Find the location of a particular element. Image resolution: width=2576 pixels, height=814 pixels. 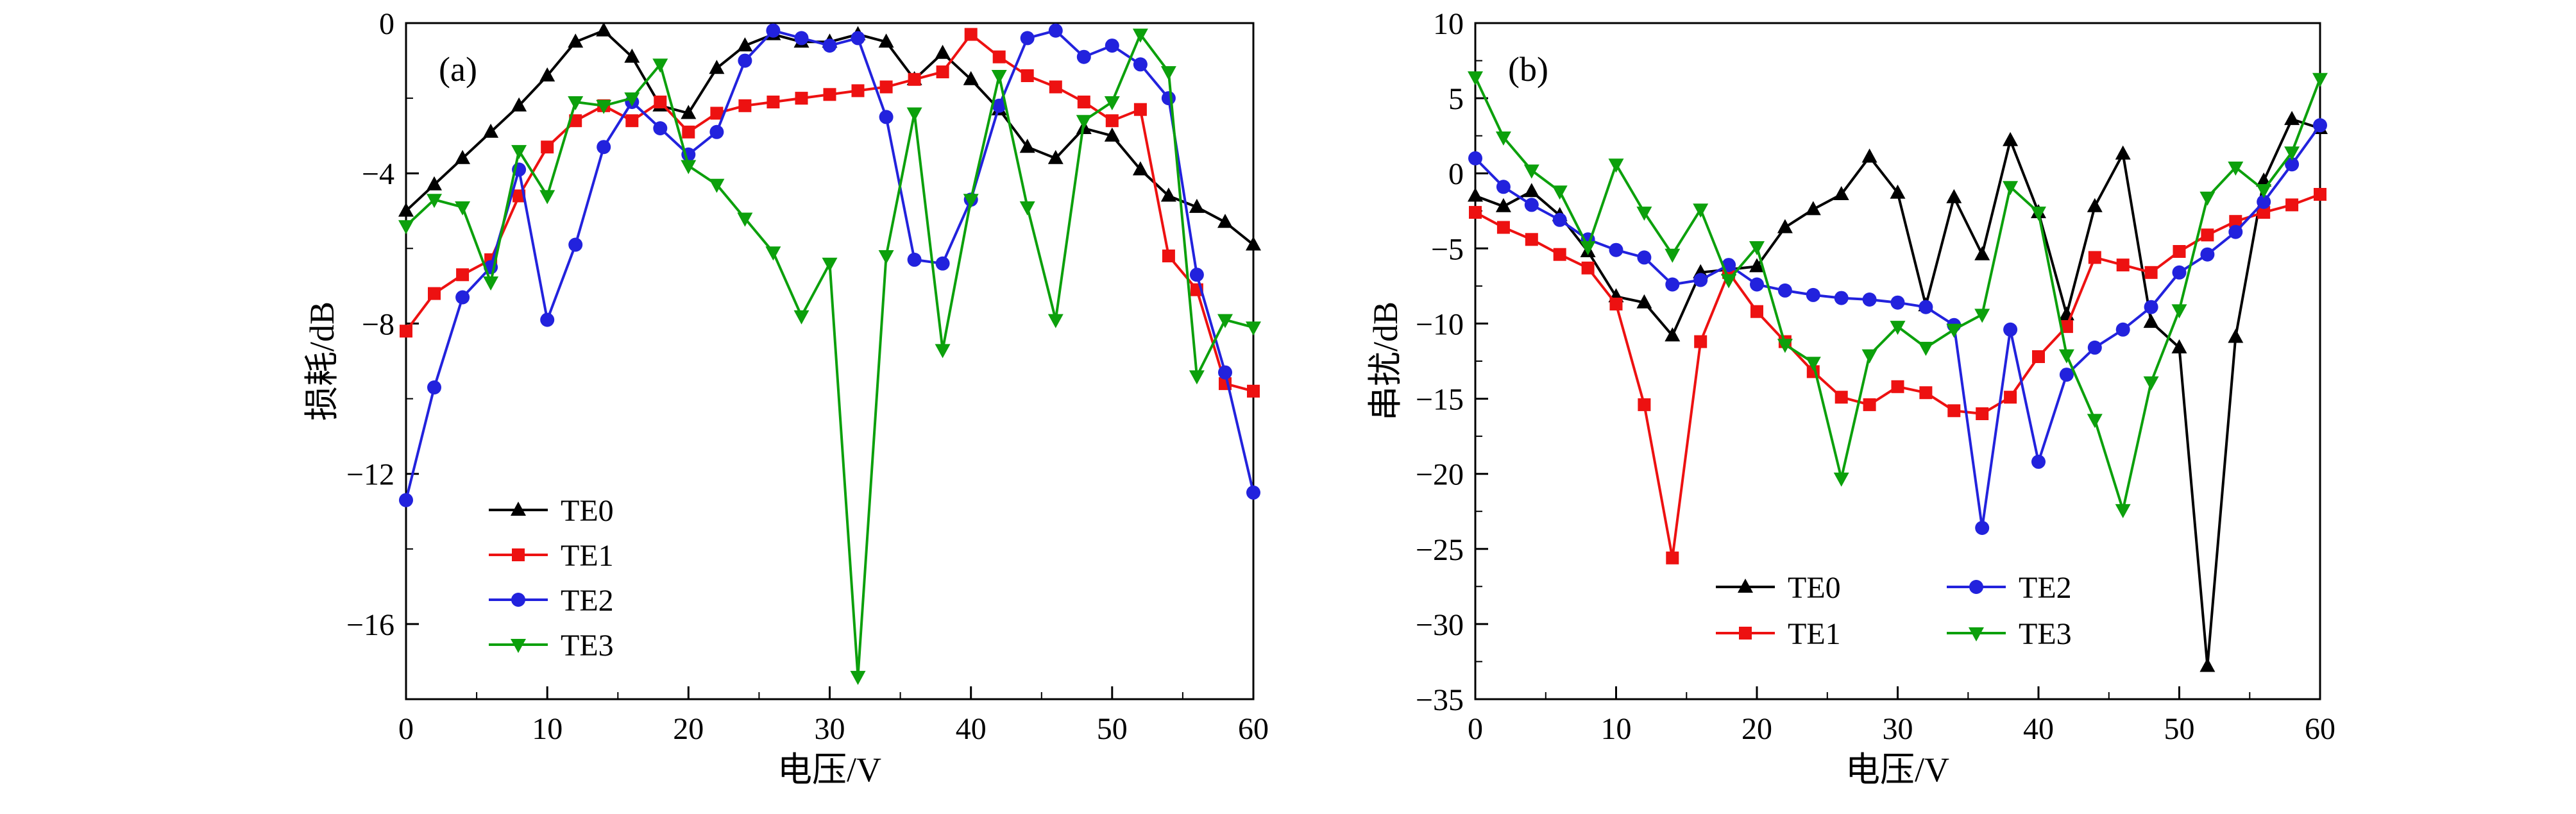

y-tick-label: −10 is located at coordinates (1440, 324).